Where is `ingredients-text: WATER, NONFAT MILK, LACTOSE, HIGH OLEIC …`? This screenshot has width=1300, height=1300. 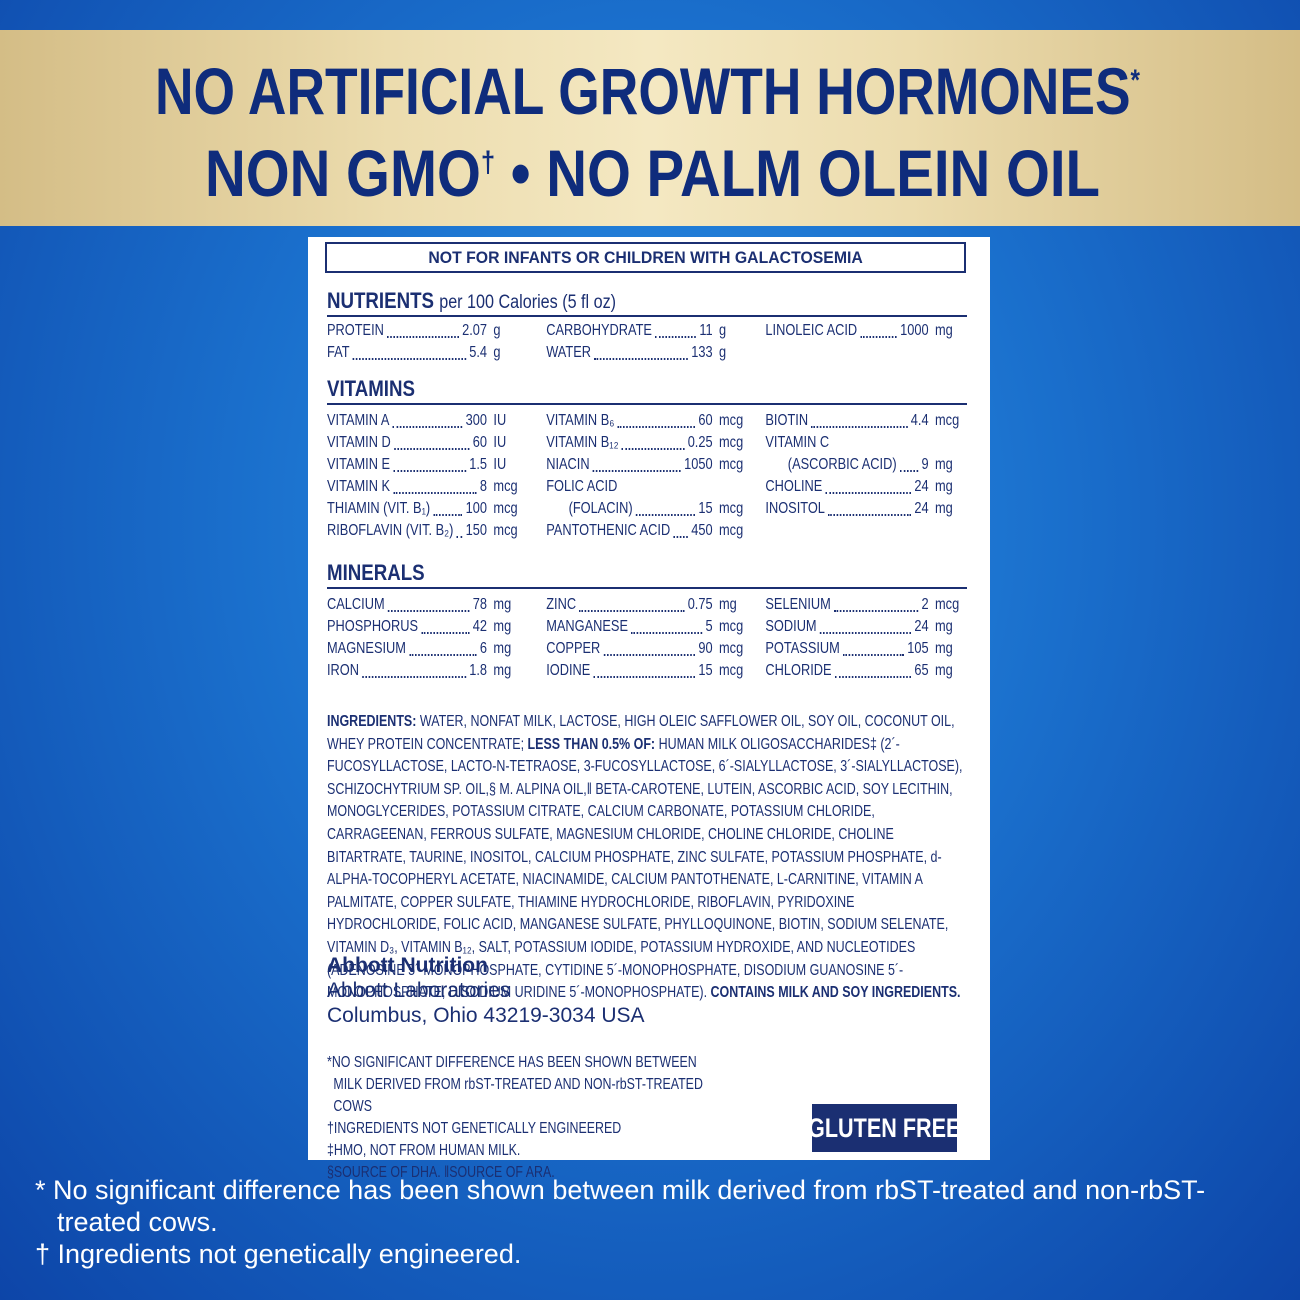 ingredients-text: WATER, NONFAT MILK, LACTOSE, HIGH OLEIC … is located at coordinates (641, 733).